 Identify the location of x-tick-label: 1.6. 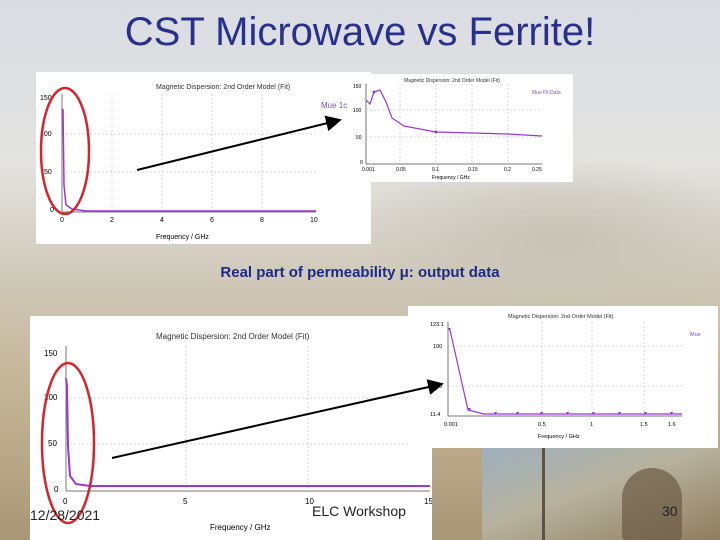
(672, 425).